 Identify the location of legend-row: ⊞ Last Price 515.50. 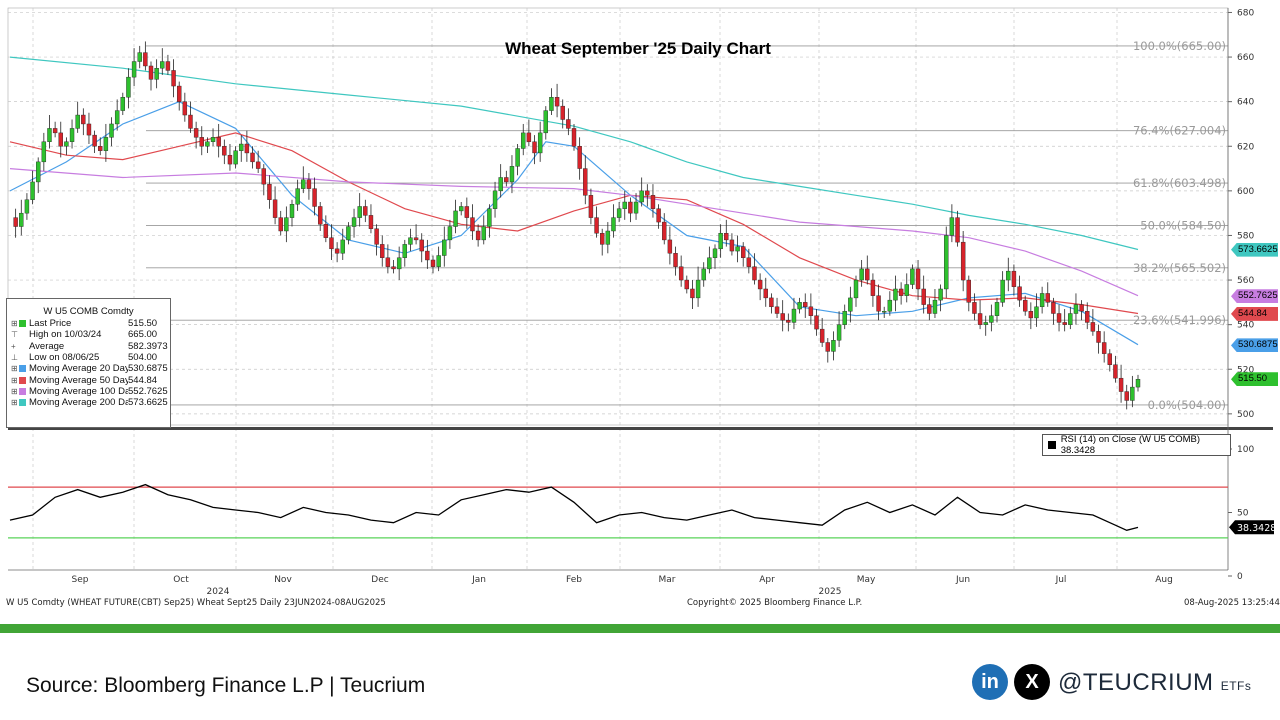
(88, 323).